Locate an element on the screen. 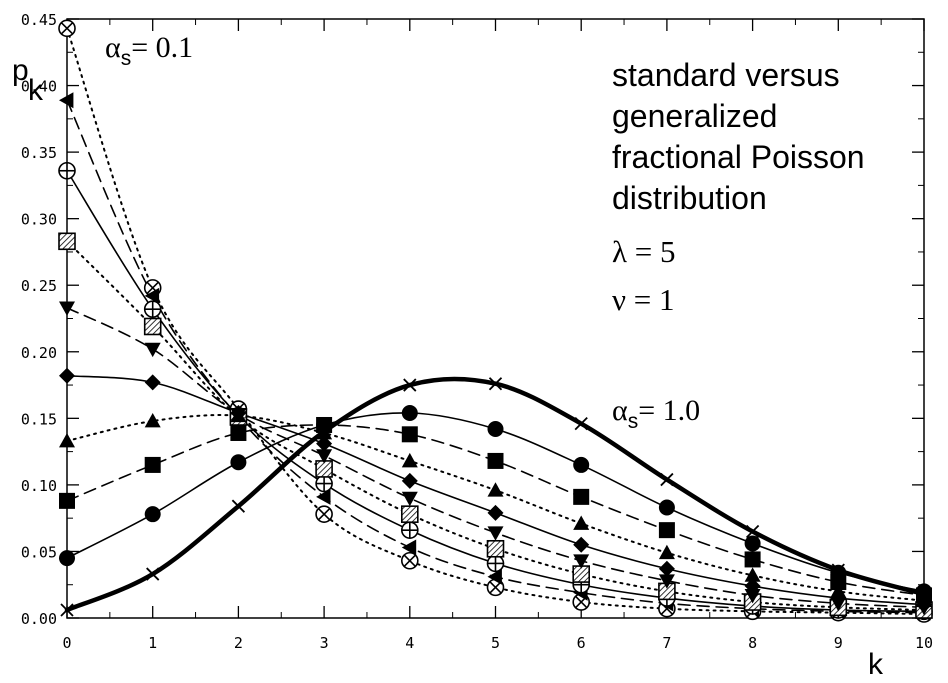 The image size is (948, 683). x-tick-label: 10 is located at coordinates (924, 643).